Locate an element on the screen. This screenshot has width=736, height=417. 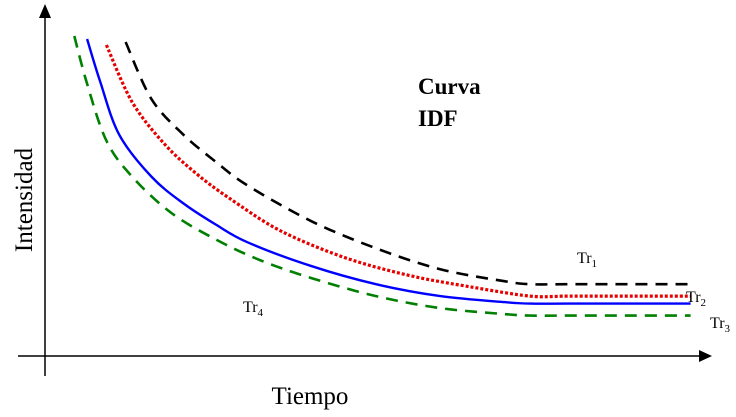
series-label-tr1: Tr1 is located at coordinates (587, 260).